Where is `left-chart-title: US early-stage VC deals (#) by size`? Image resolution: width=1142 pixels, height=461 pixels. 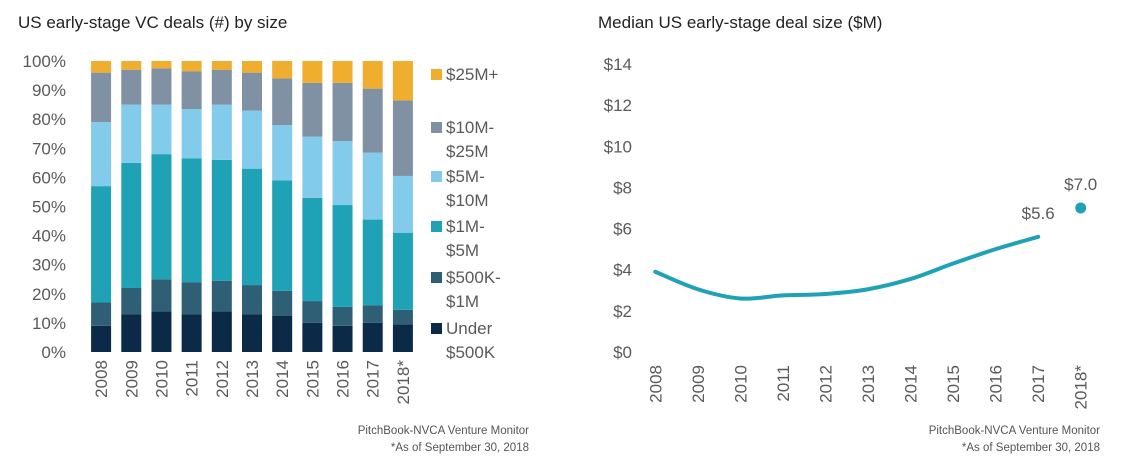
left-chart-title: US early-stage VC deals (#) by size is located at coordinates (153, 22).